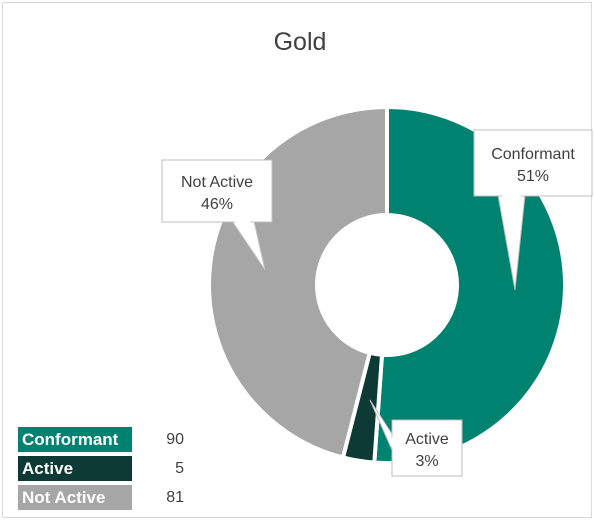  Describe the element at coordinates (217, 182) in the screenshot. I see `callout-not-active-label: Not Active` at that location.